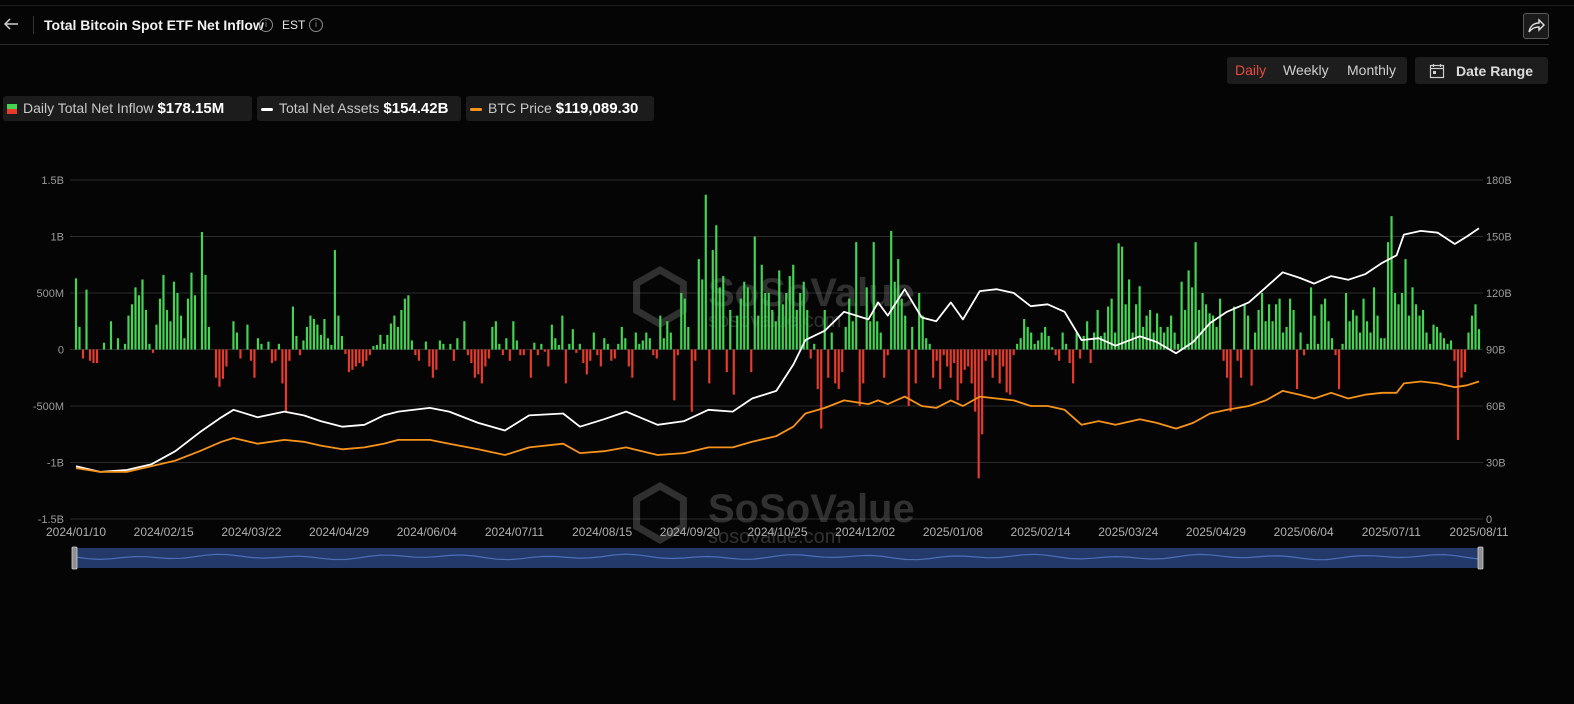  Describe the element at coordinates (560, 108) in the screenshot. I see `legend-btc: BTC Price $119,089.30` at that location.